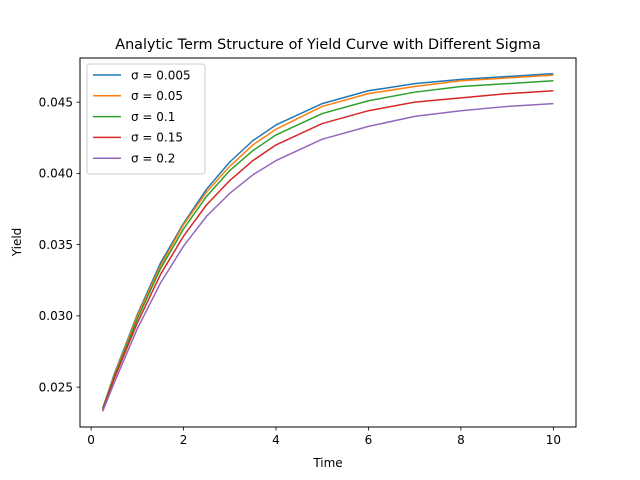 The width and height of the screenshot is (640, 480). Describe the element at coordinates (56, 102) in the screenshot. I see `y-tick-label: 0.045` at that location.